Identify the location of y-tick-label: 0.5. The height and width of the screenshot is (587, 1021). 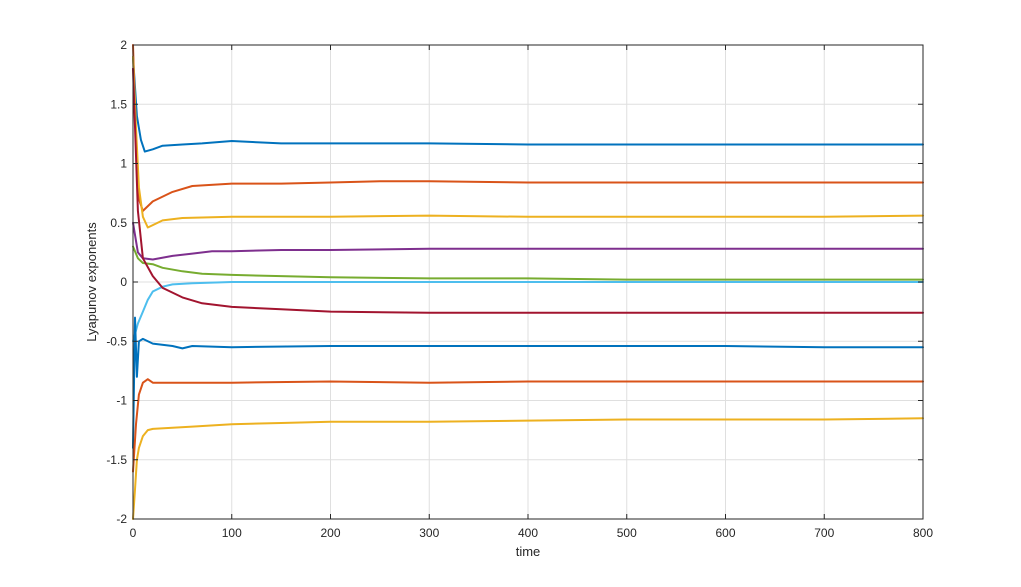
(118, 223).